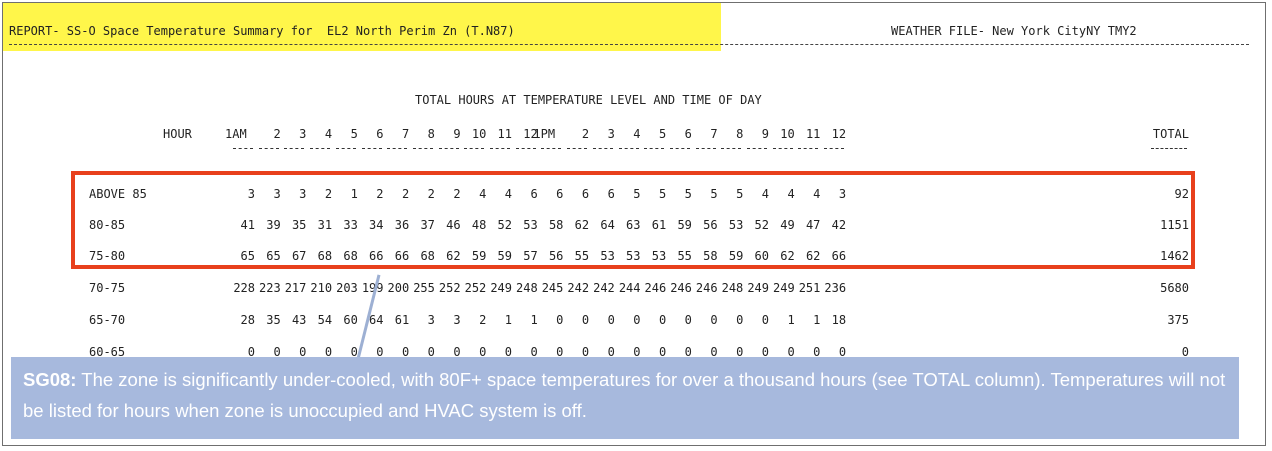  I want to click on table-cell: 199, so click(372, 288).